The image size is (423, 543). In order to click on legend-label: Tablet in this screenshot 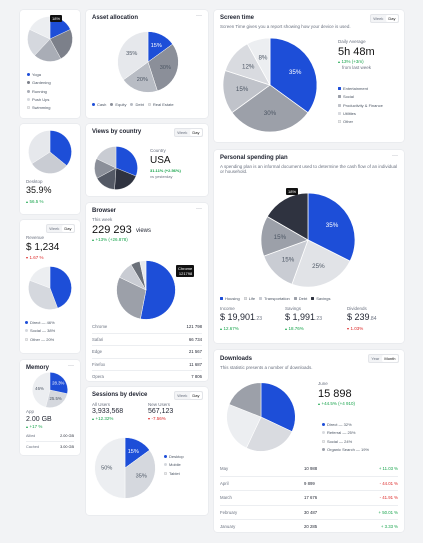, I will do `click(174, 473)`.